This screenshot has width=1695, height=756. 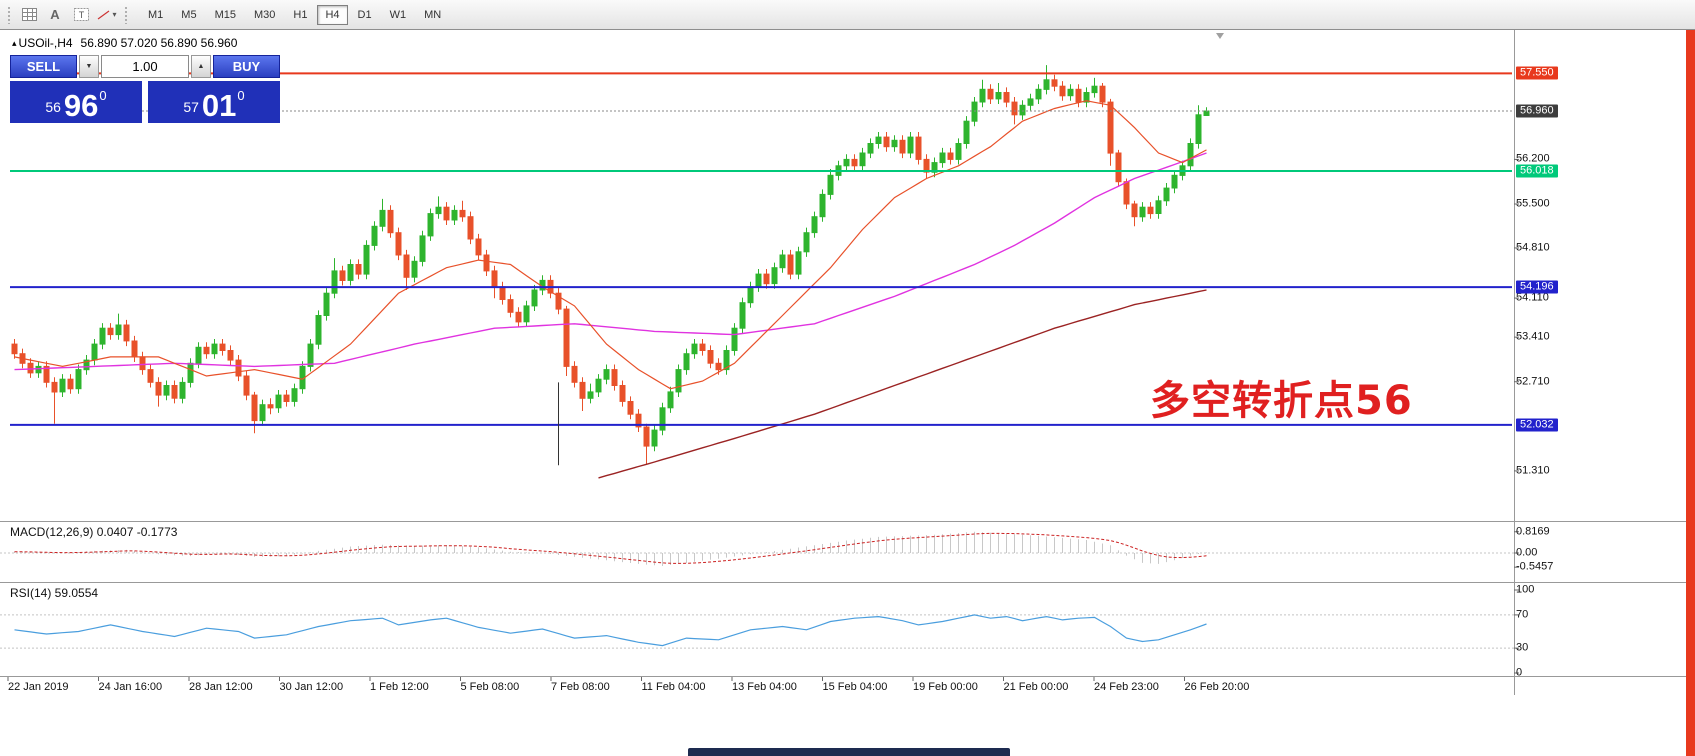 I want to click on sell-price-sup: 0, so click(x=103, y=95).